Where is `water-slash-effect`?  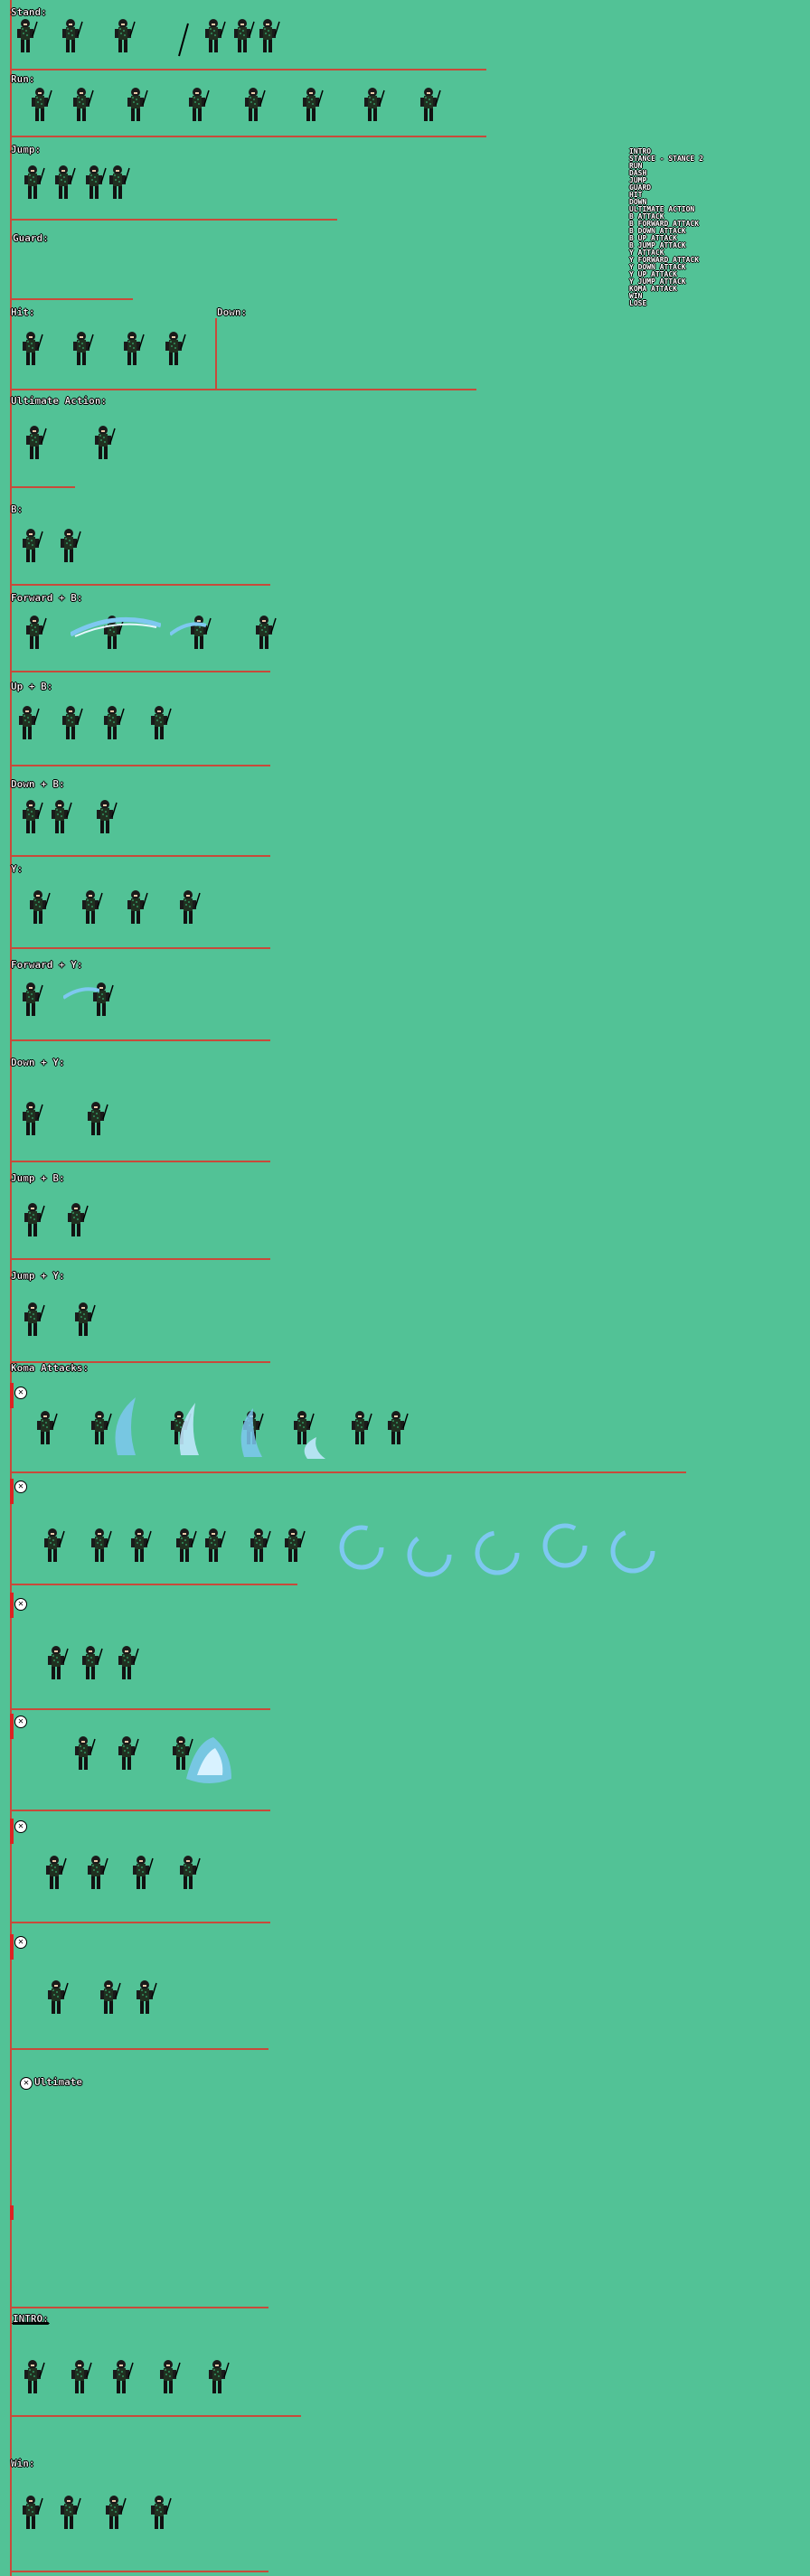
water-slash-effect is located at coordinates (116, 626).